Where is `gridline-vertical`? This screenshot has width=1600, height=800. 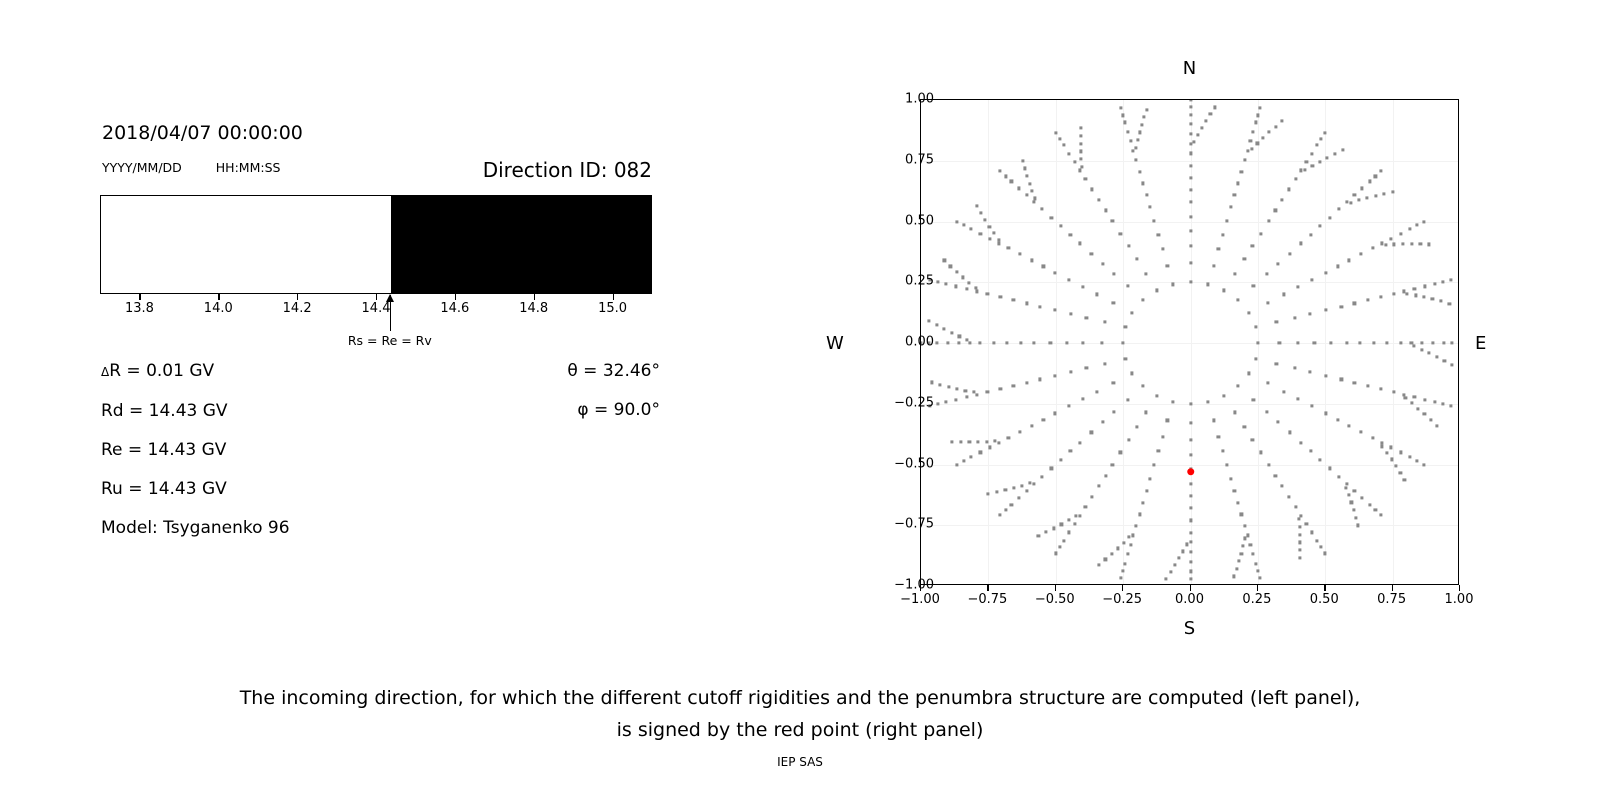 gridline-vertical is located at coordinates (989, 342).